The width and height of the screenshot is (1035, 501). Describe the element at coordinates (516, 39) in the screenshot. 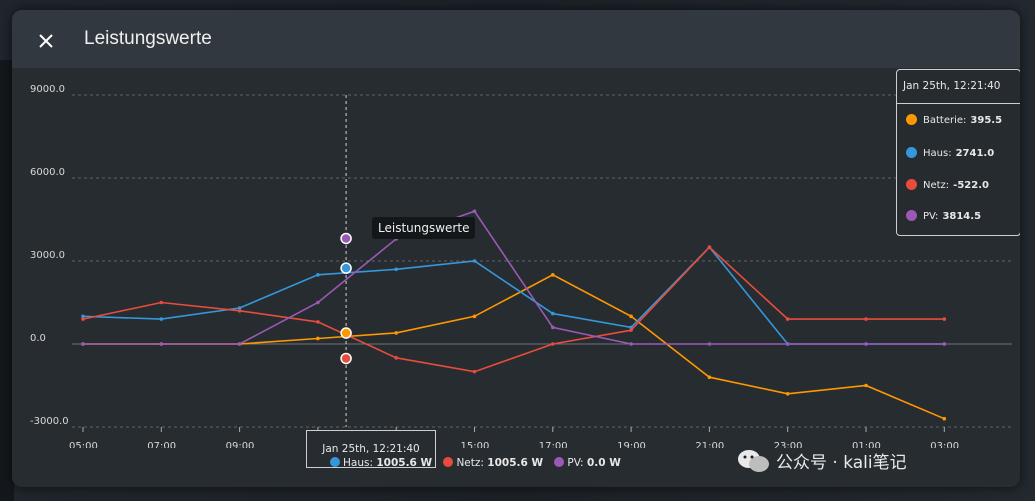

I see `dialog-header: Leistungswerte` at that location.